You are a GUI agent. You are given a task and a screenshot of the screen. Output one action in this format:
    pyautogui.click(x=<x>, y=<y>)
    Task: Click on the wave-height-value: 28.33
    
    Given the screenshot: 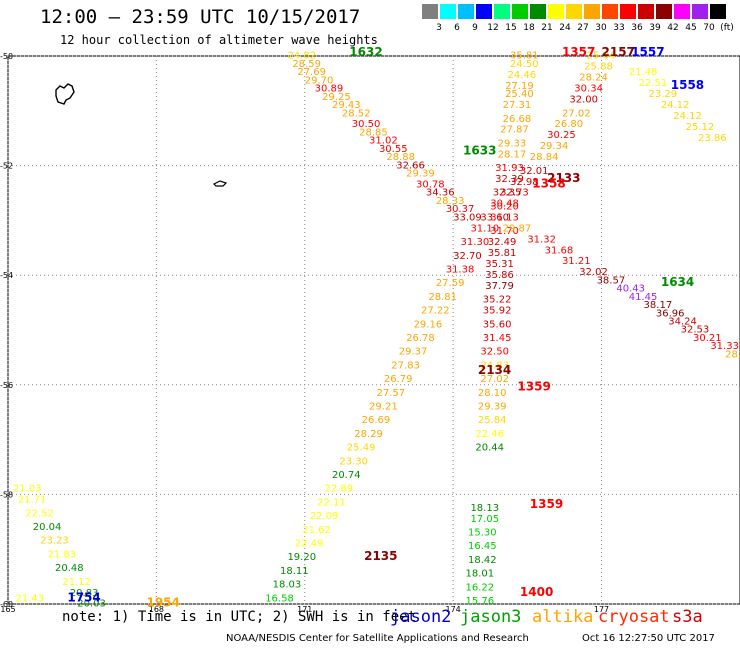 What is the action you would take?
    pyautogui.click(x=450, y=201)
    